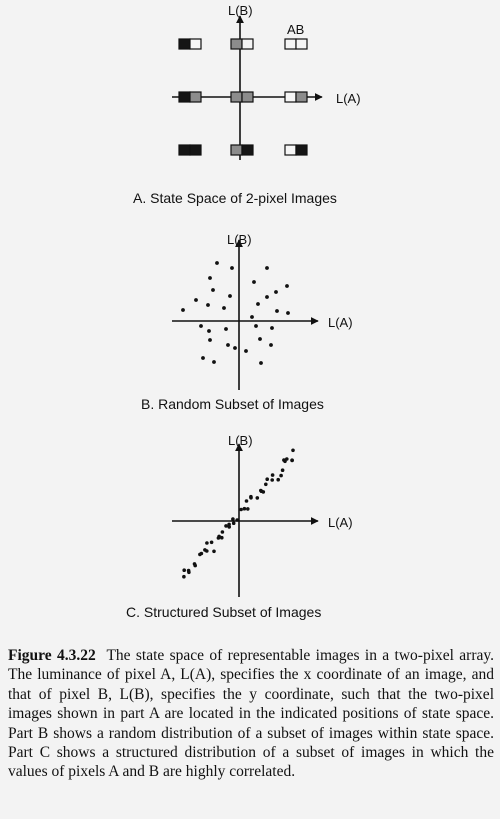  I want to click on panel-b-random-subset: L(B) L(A) B. Random Subset of Images, so click(247, 322).